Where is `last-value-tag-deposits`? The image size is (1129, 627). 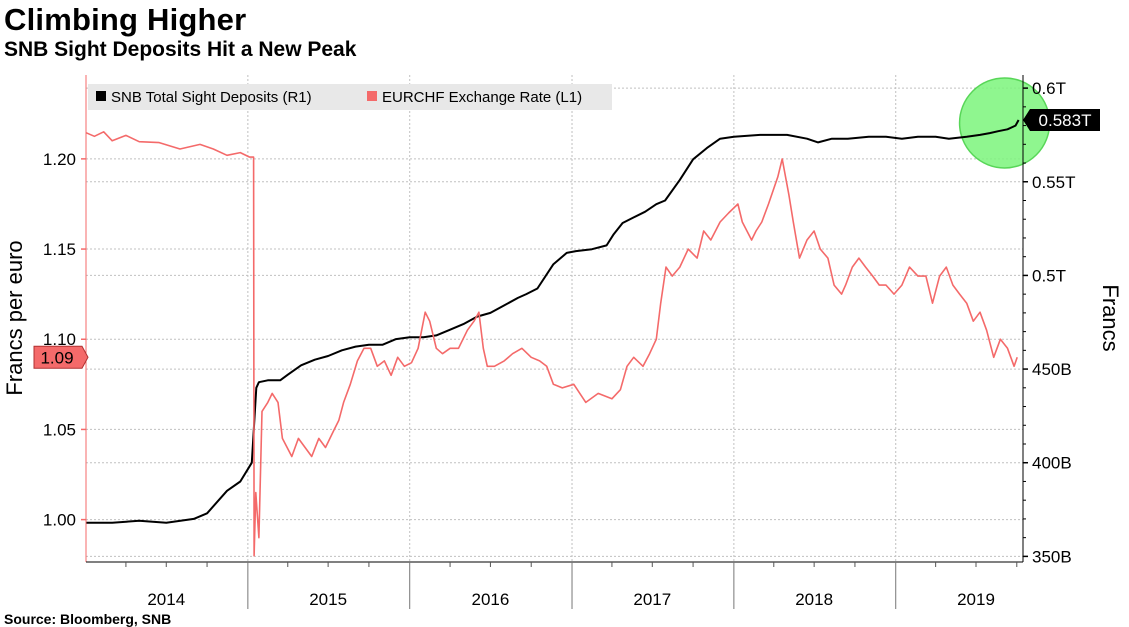 last-value-tag-deposits is located at coordinates (1061, 119).